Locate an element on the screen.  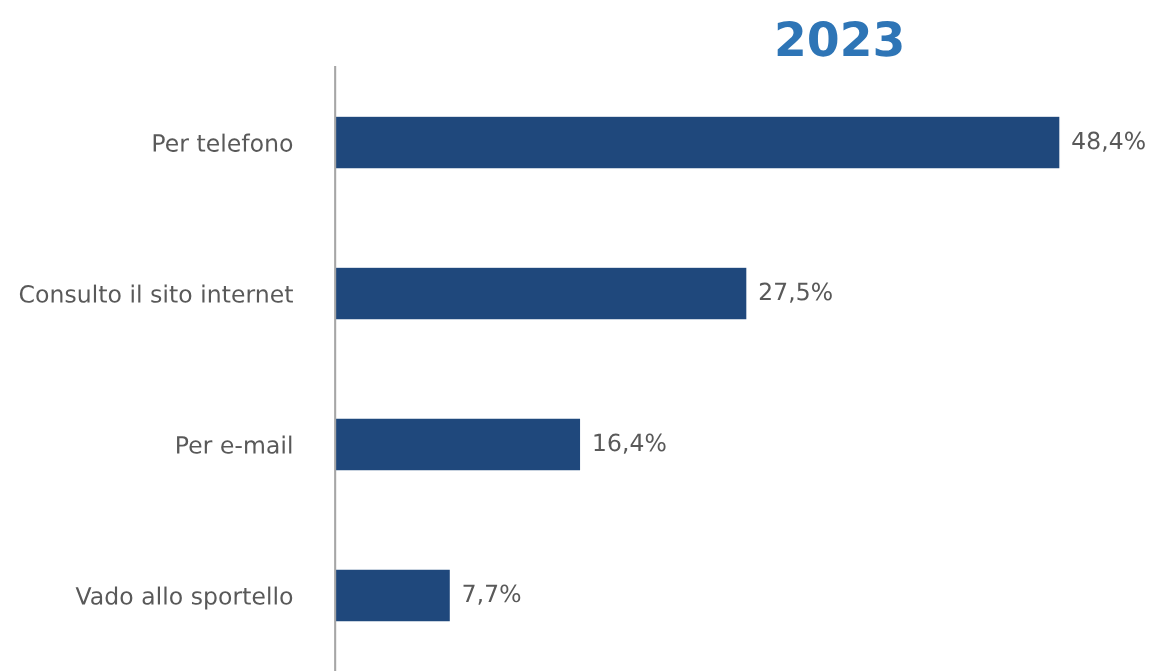
y-tick-label: Vado allo sportello is located at coordinates (184, 598).